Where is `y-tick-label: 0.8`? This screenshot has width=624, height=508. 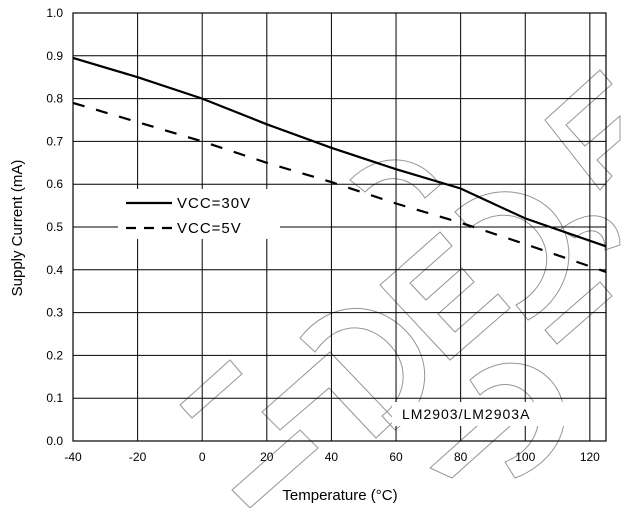
y-tick-label: 0.8 is located at coordinates (54, 99).